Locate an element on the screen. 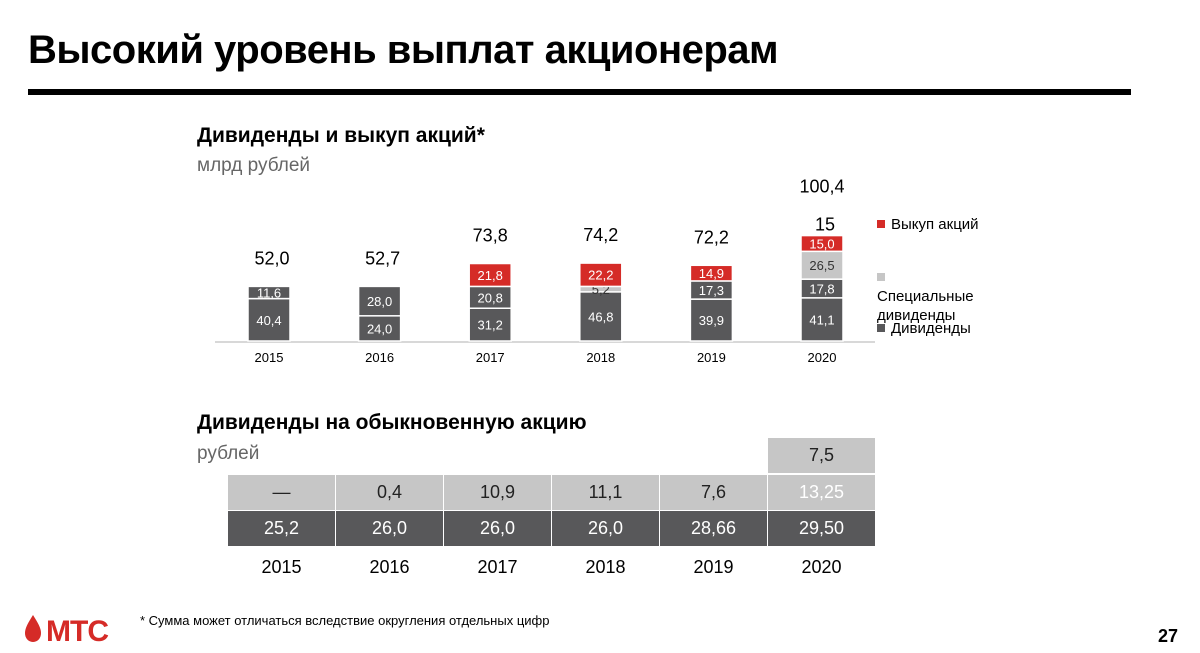 The height and width of the screenshot is (653, 1200). table-cell-special: 0,4 is located at coordinates (389, 492).